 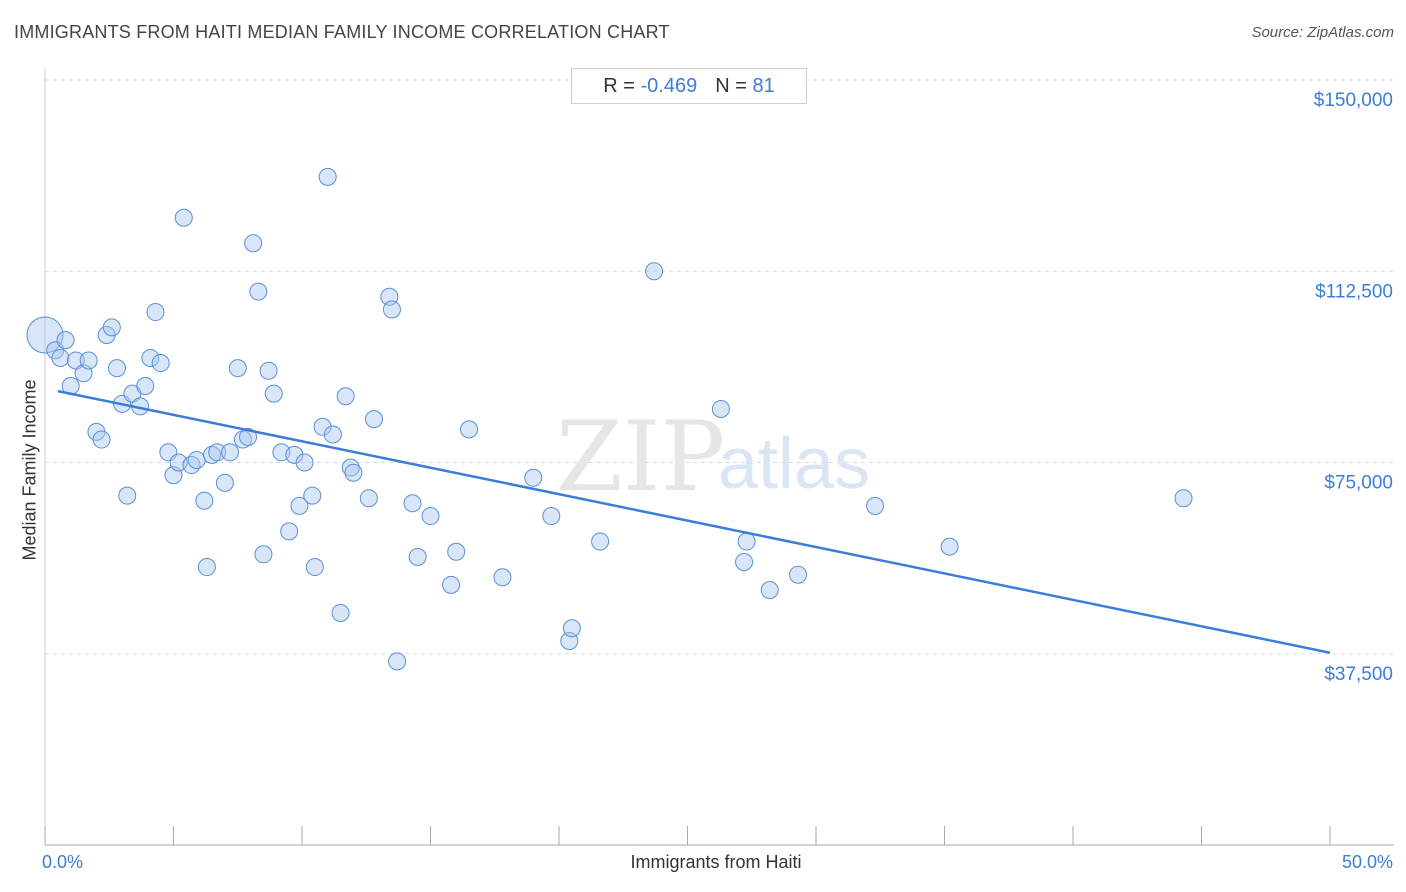 I want to click on y-tick-label: $37,500, so click(x=1358, y=674).